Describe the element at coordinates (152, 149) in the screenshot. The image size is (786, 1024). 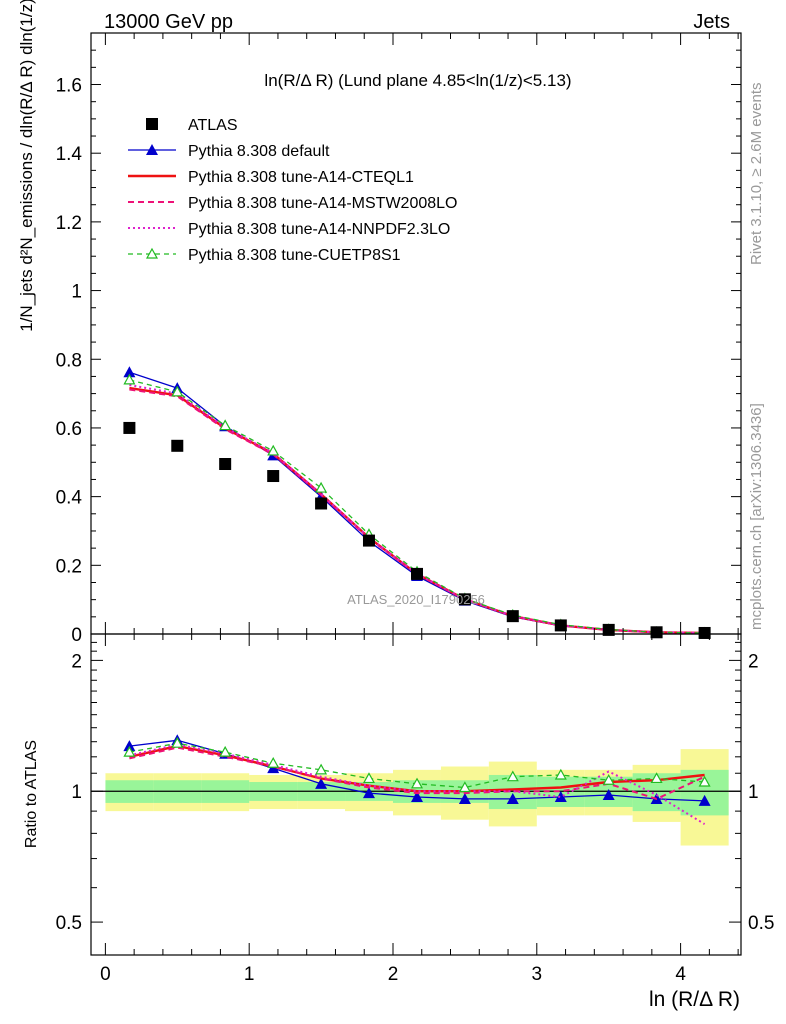
I see `legend-marker-default` at that location.